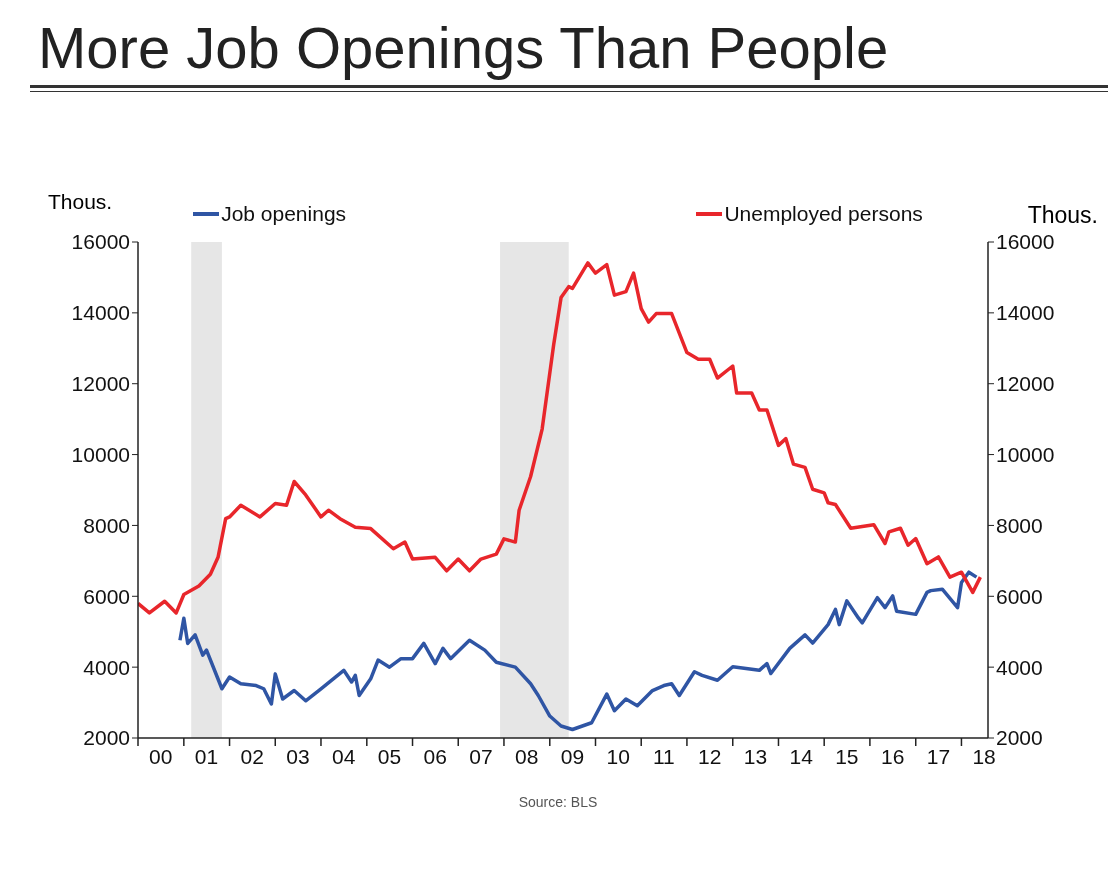  I want to click on chart-title: More Job Openings Than People, so click(463, 48).